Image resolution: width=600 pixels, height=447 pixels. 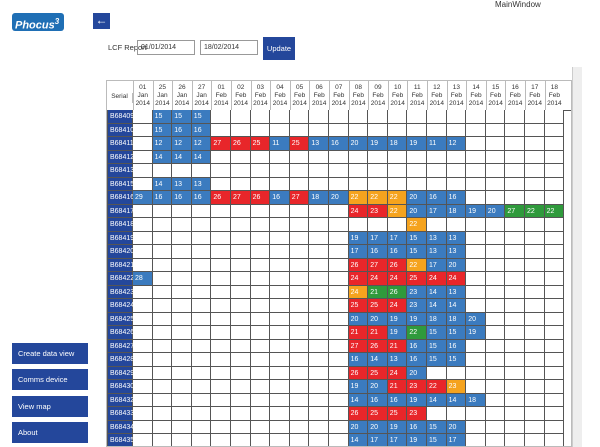 What do you see at coordinates (166, 47) in the screenshot?
I see `start-date: 01/01/2014` at bounding box center [166, 47].